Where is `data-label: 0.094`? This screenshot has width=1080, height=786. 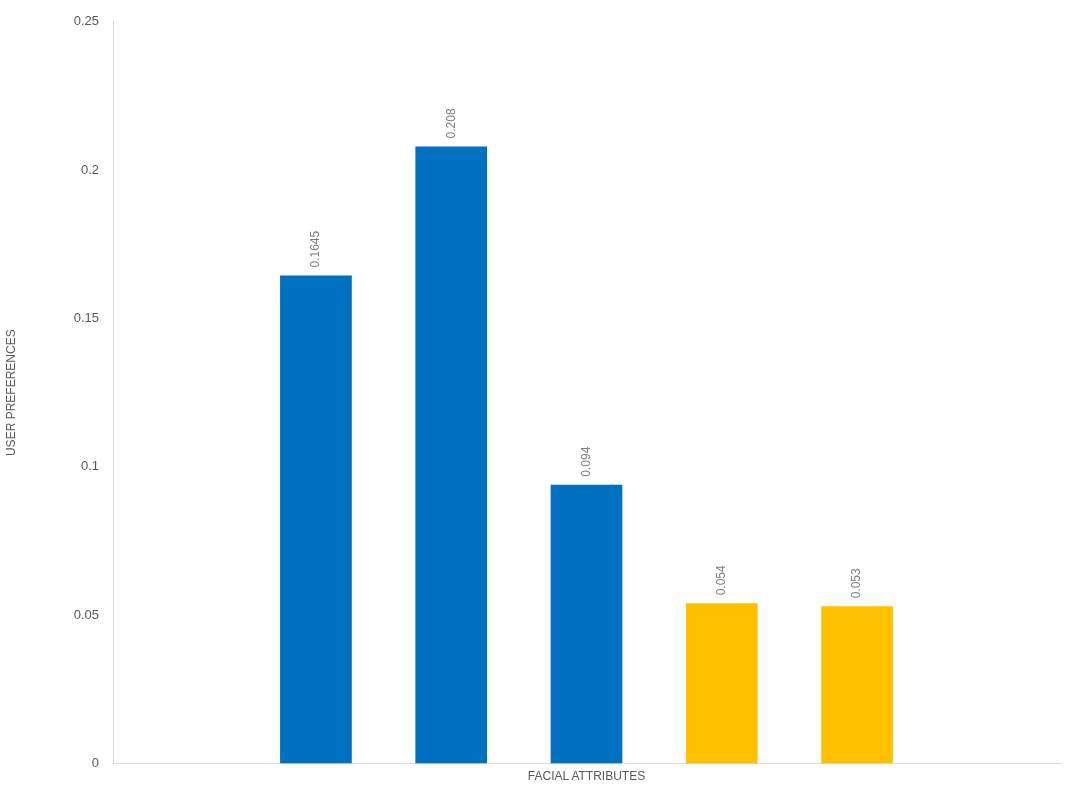 data-label: 0.094 is located at coordinates (585, 461).